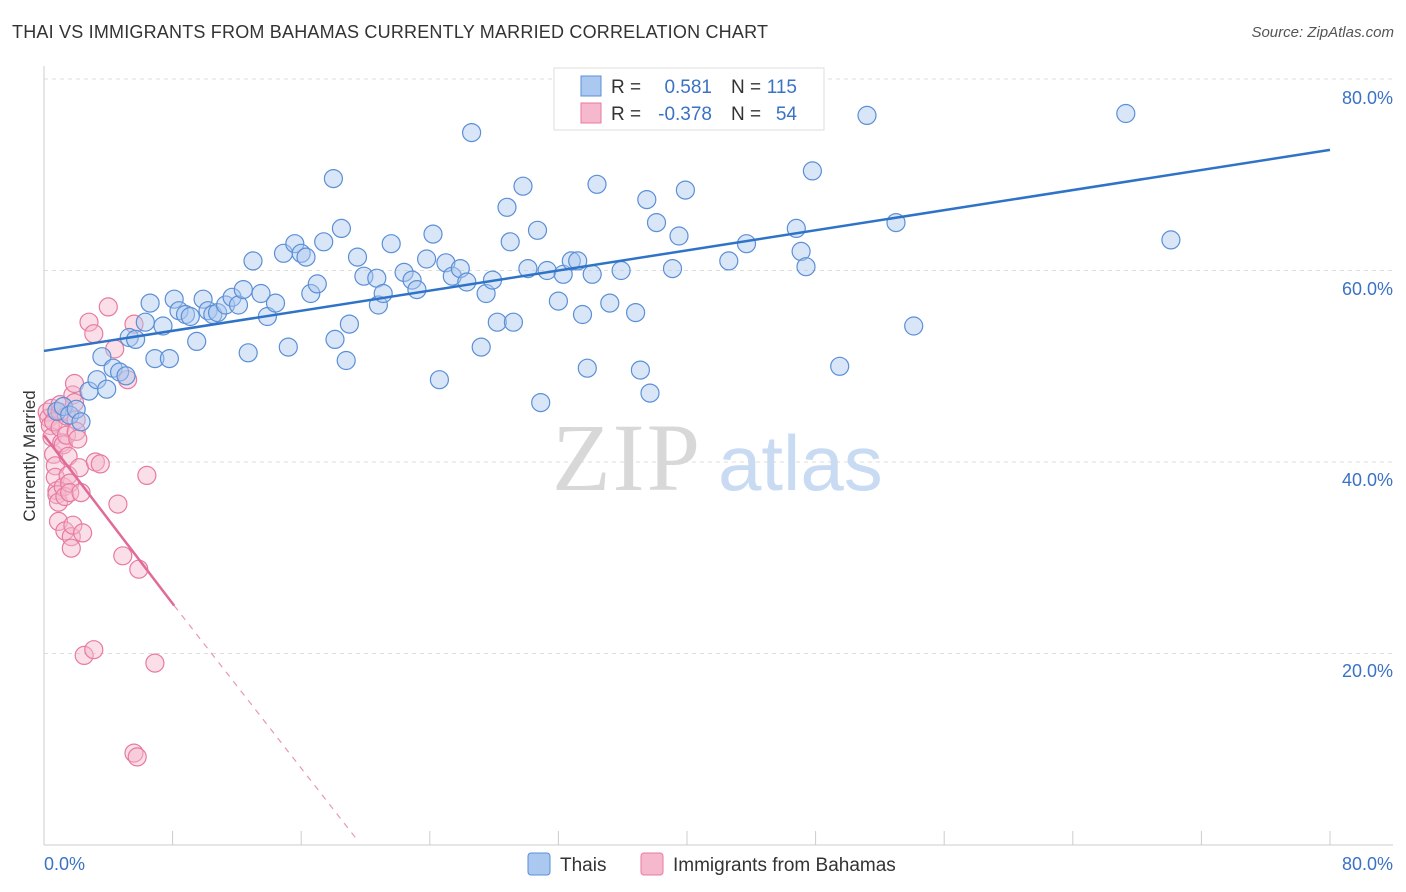  What do you see at coordinates (626, 114) in the screenshot?
I see `bahamas-r-label: R =` at bounding box center [626, 114].